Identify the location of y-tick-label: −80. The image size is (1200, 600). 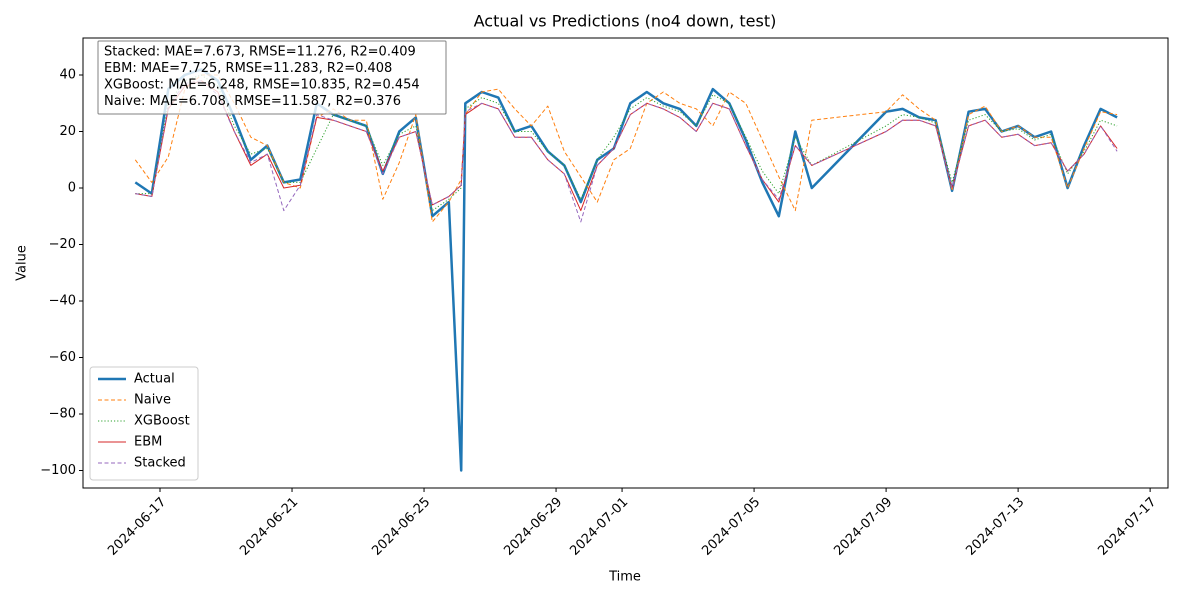
(62, 413).